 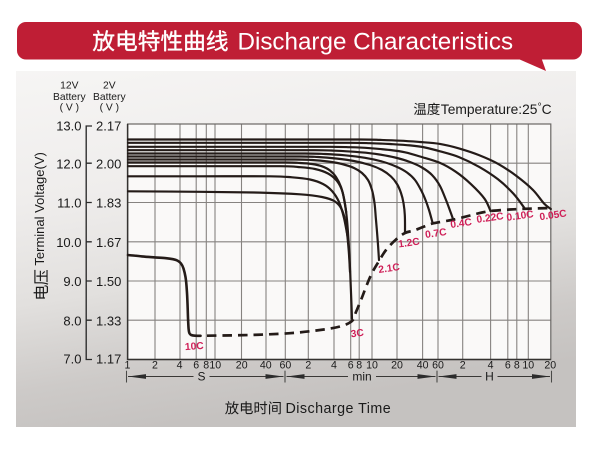 I want to click on svg-text: 1.17, so click(x=108, y=359).